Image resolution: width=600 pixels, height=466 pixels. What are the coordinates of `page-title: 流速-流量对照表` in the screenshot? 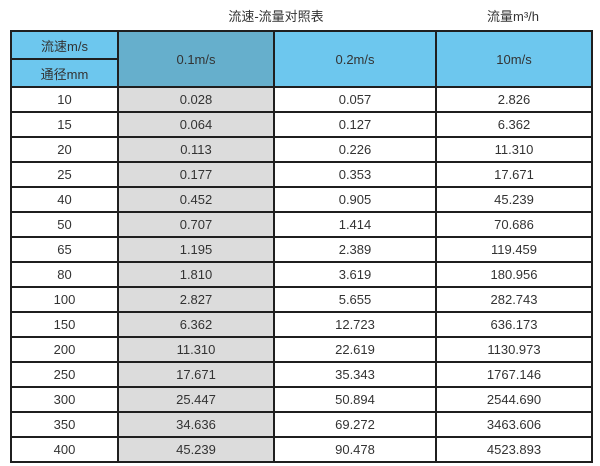 It's located at (276, 16).